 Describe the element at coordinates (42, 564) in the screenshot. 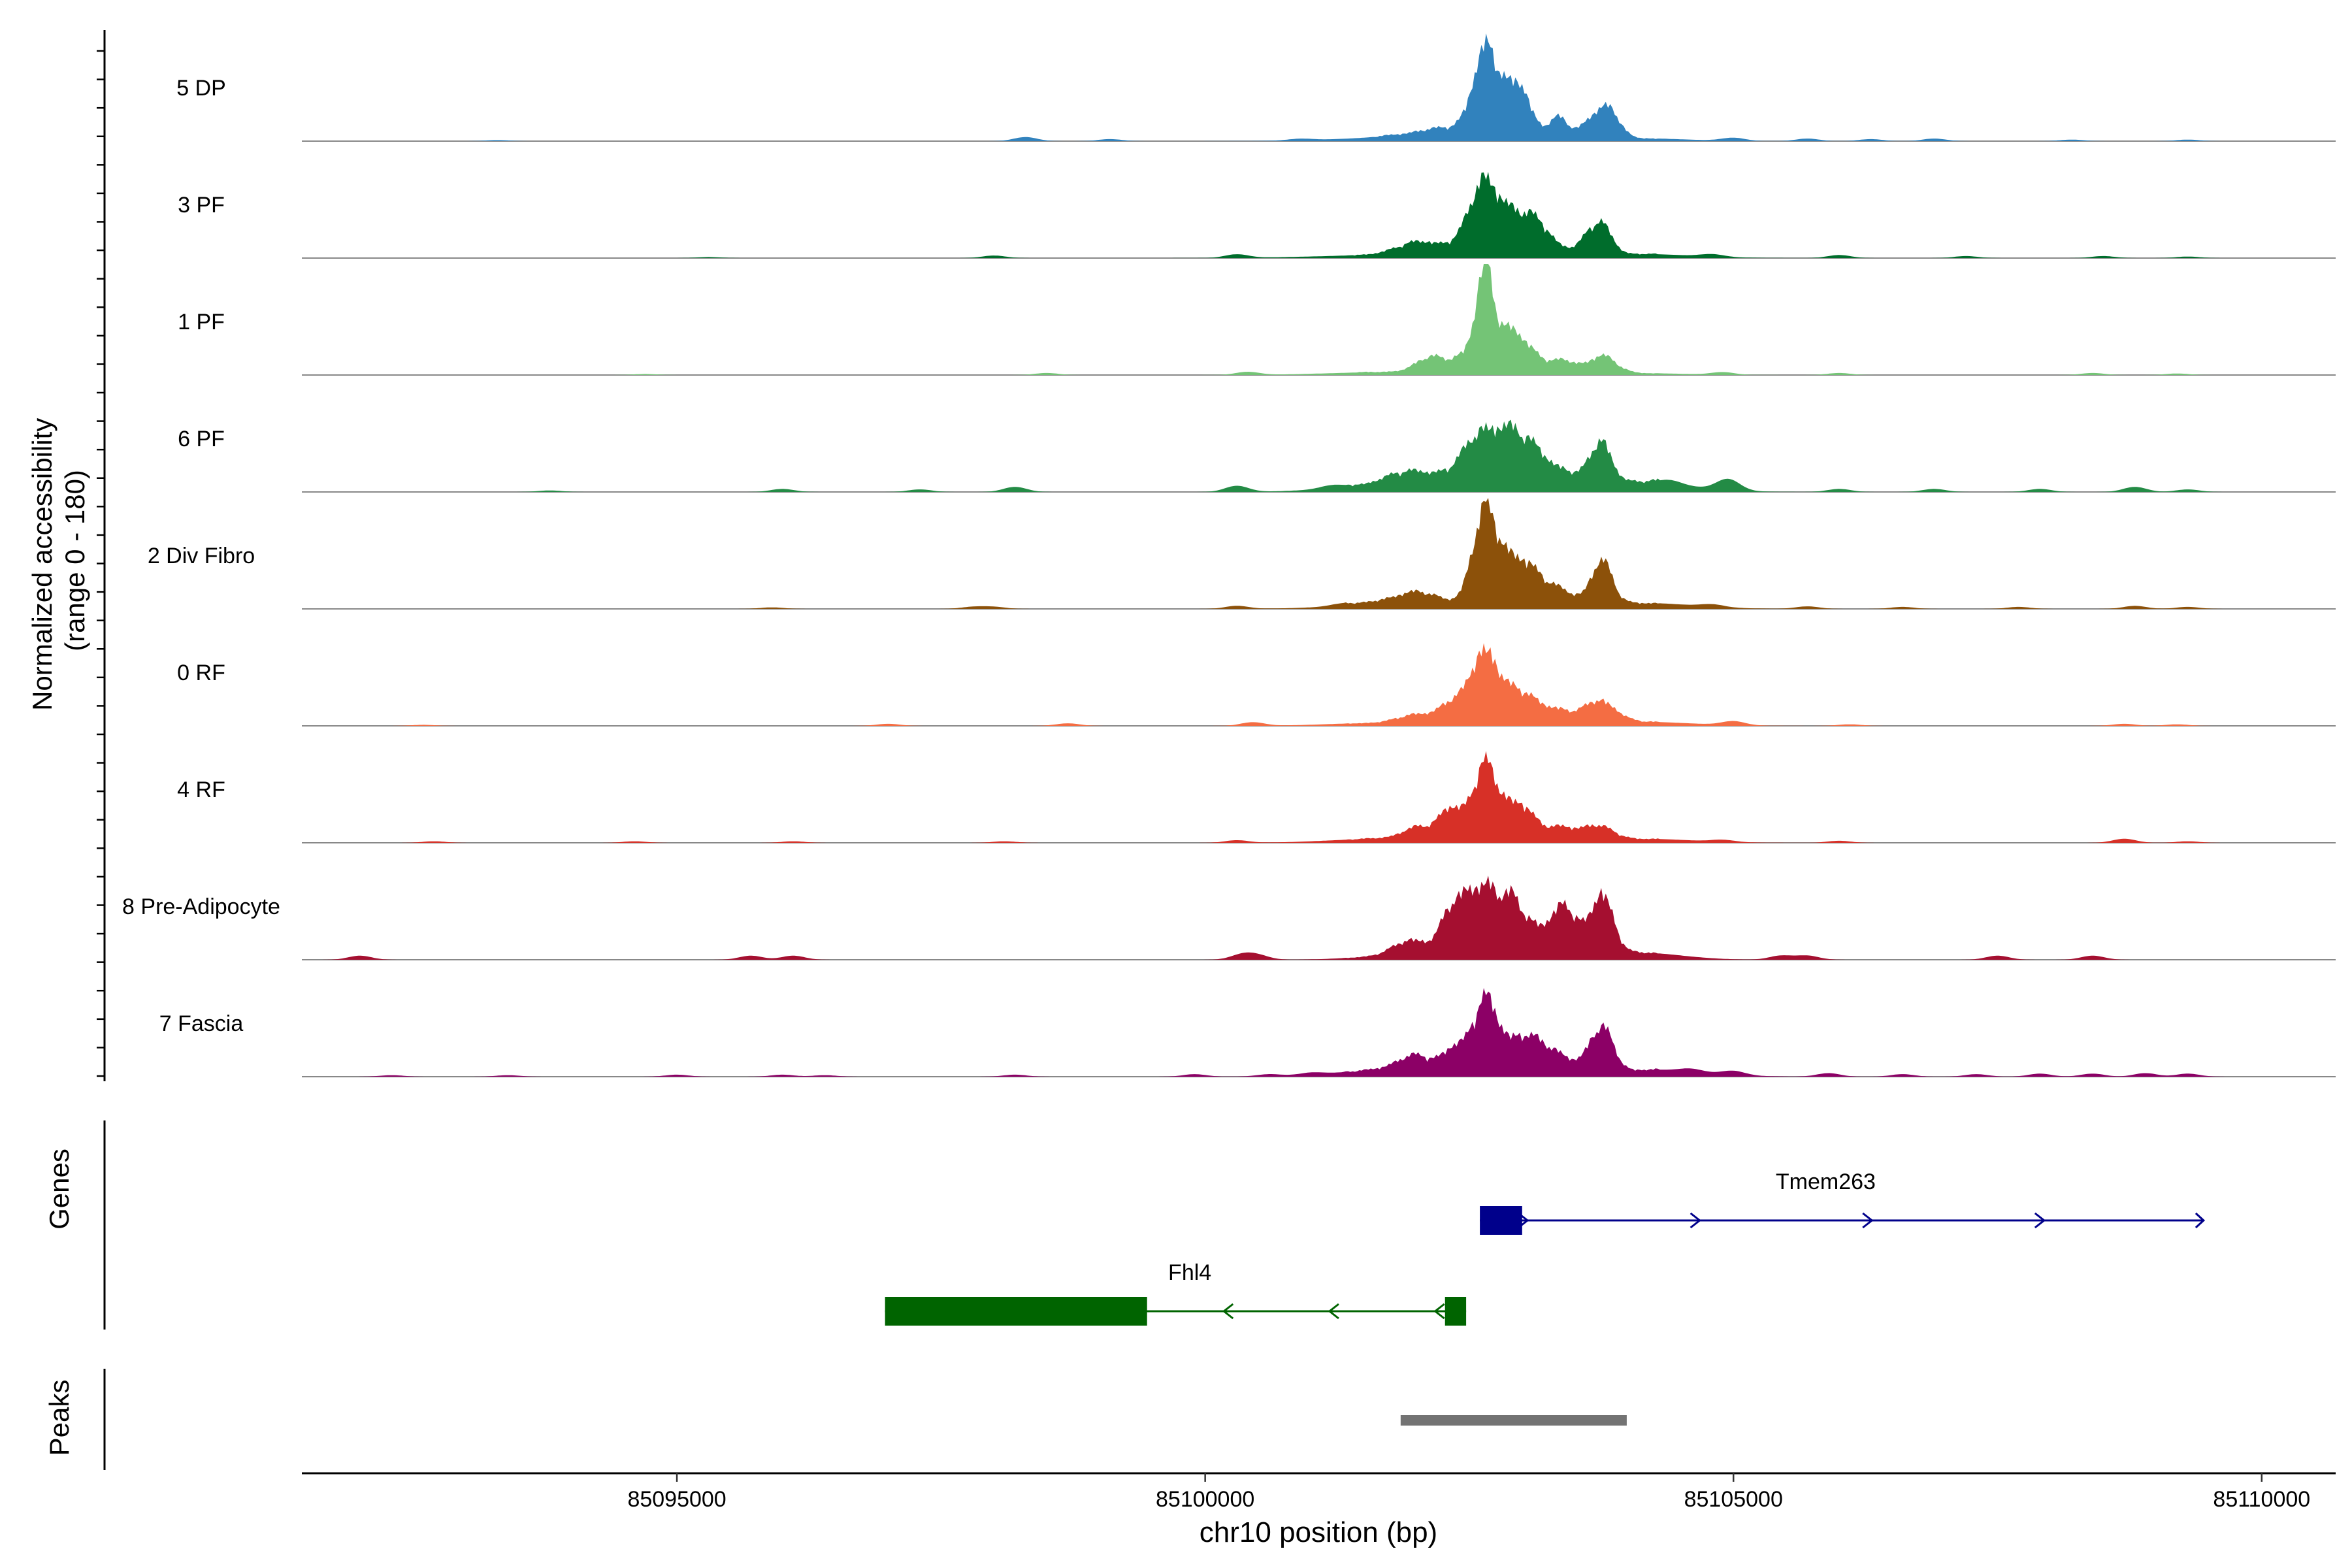

I see `y-axis-label-line1: Normalized accessibility` at that location.